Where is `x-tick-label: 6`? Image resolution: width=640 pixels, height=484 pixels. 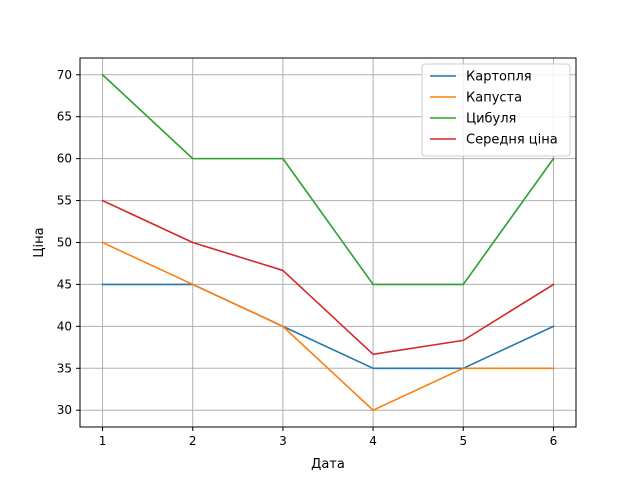 x-tick-label: 6 is located at coordinates (554, 441).